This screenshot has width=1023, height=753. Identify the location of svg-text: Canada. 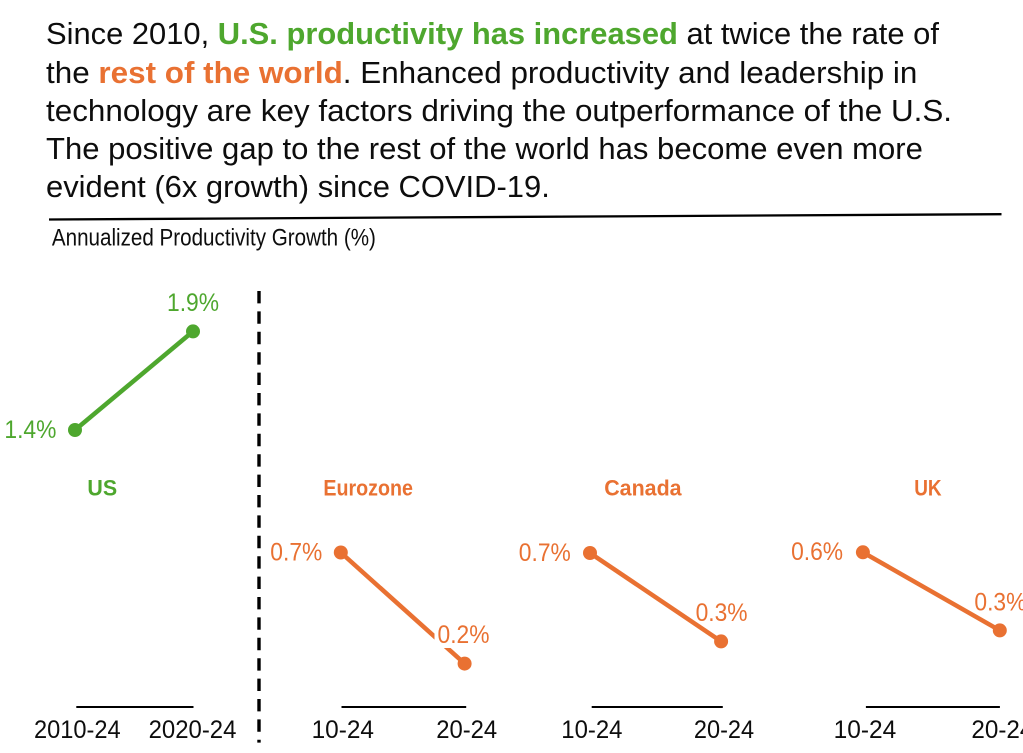
(643, 488).